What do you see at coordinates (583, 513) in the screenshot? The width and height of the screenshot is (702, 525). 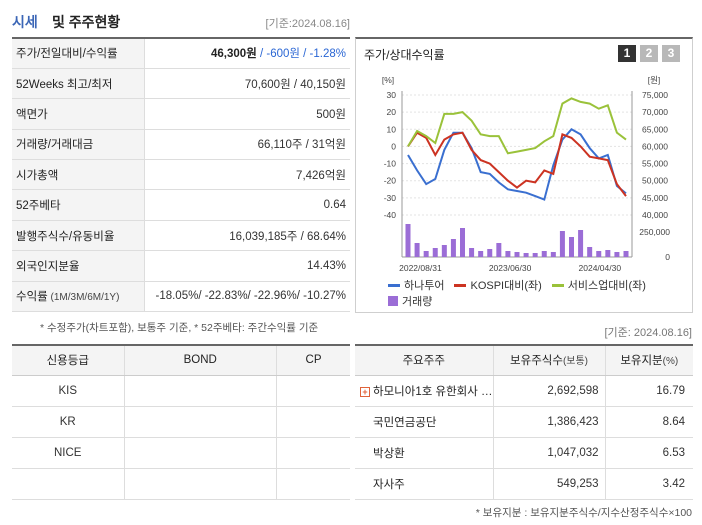 I see `holders-note: * 보유지분 : 보유지분주식수/지수산정주식수×100` at bounding box center [583, 513].